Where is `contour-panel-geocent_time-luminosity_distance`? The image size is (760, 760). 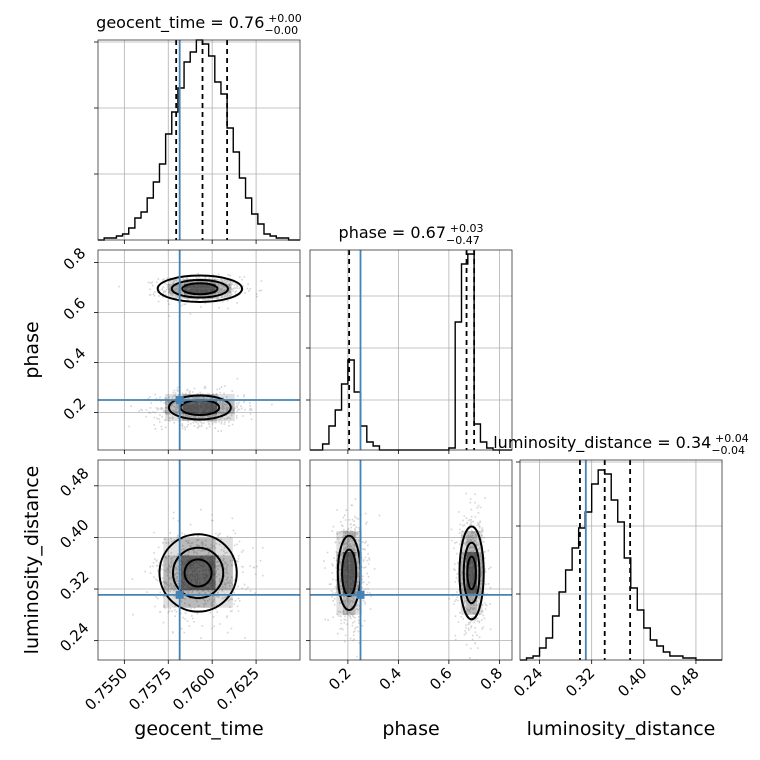 contour-panel-geocent_time-luminosity_distance is located at coordinates (197, 561).